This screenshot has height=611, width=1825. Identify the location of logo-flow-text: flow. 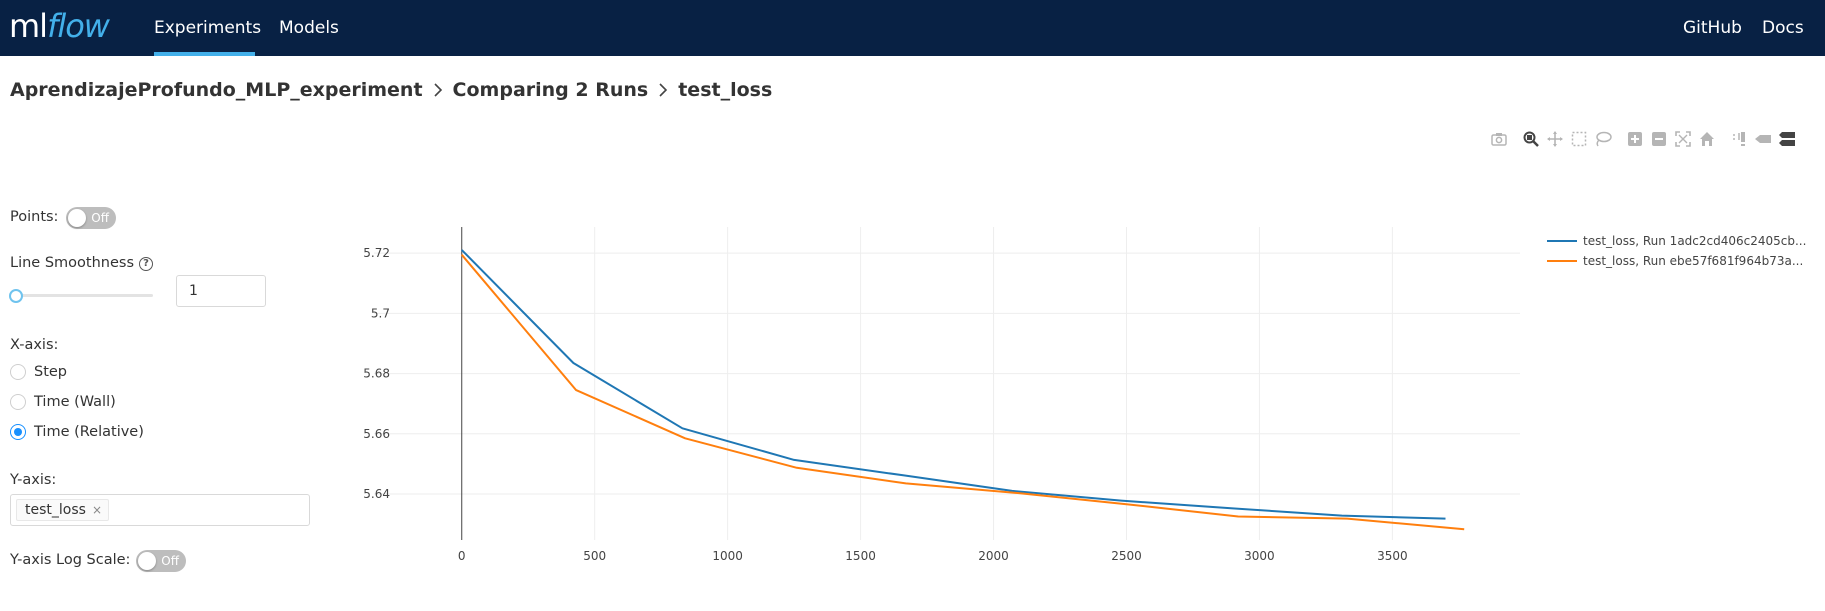
(78, 26).